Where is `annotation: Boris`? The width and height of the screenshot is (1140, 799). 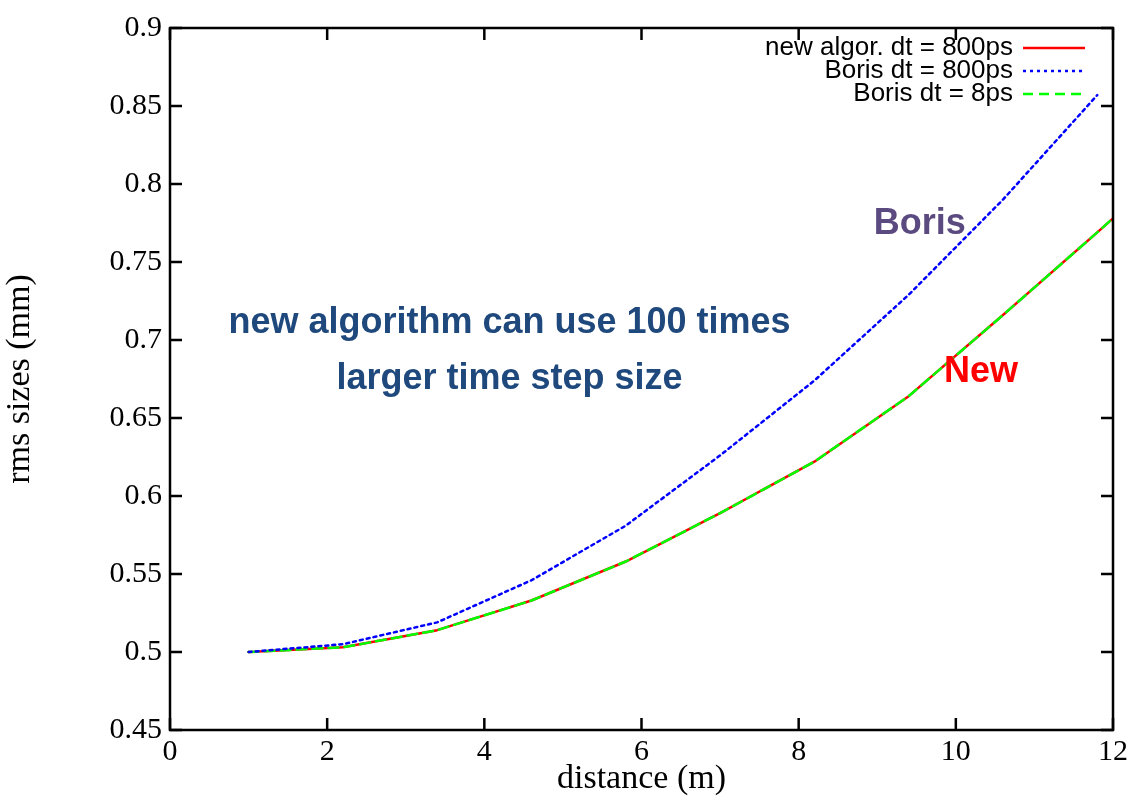
annotation: Boris is located at coordinates (919, 222).